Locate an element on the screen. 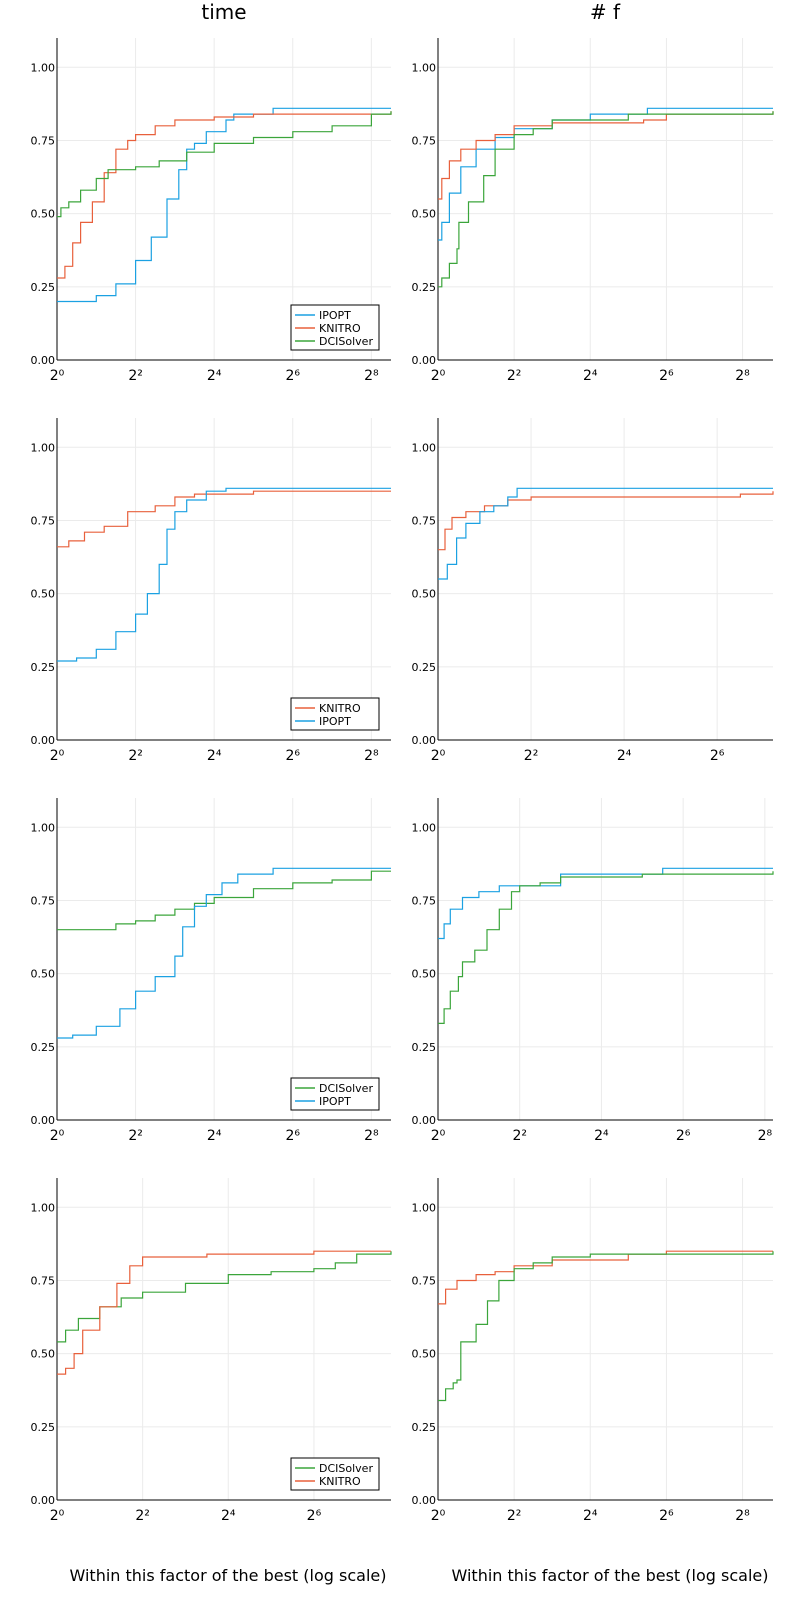  column-title-f: # f is located at coordinates (605, 12).